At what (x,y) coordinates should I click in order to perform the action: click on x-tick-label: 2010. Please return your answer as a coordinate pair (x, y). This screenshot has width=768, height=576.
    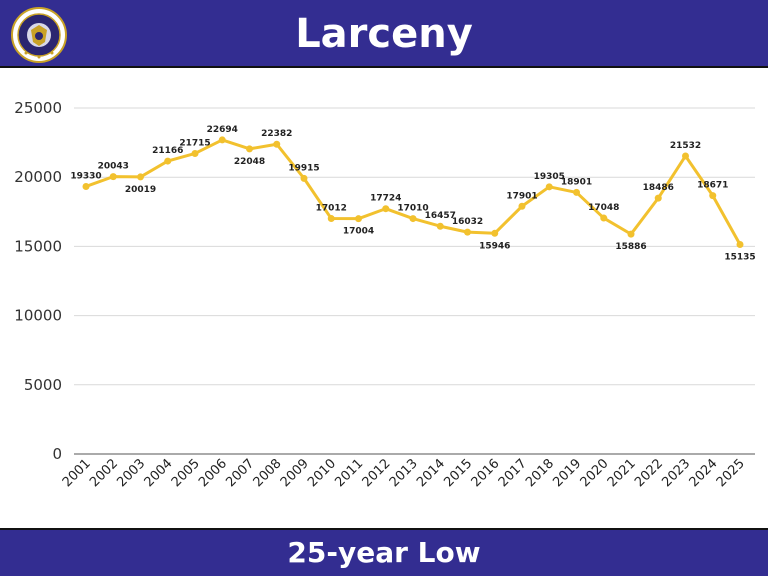
    Looking at the image, I should click on (322, 473).